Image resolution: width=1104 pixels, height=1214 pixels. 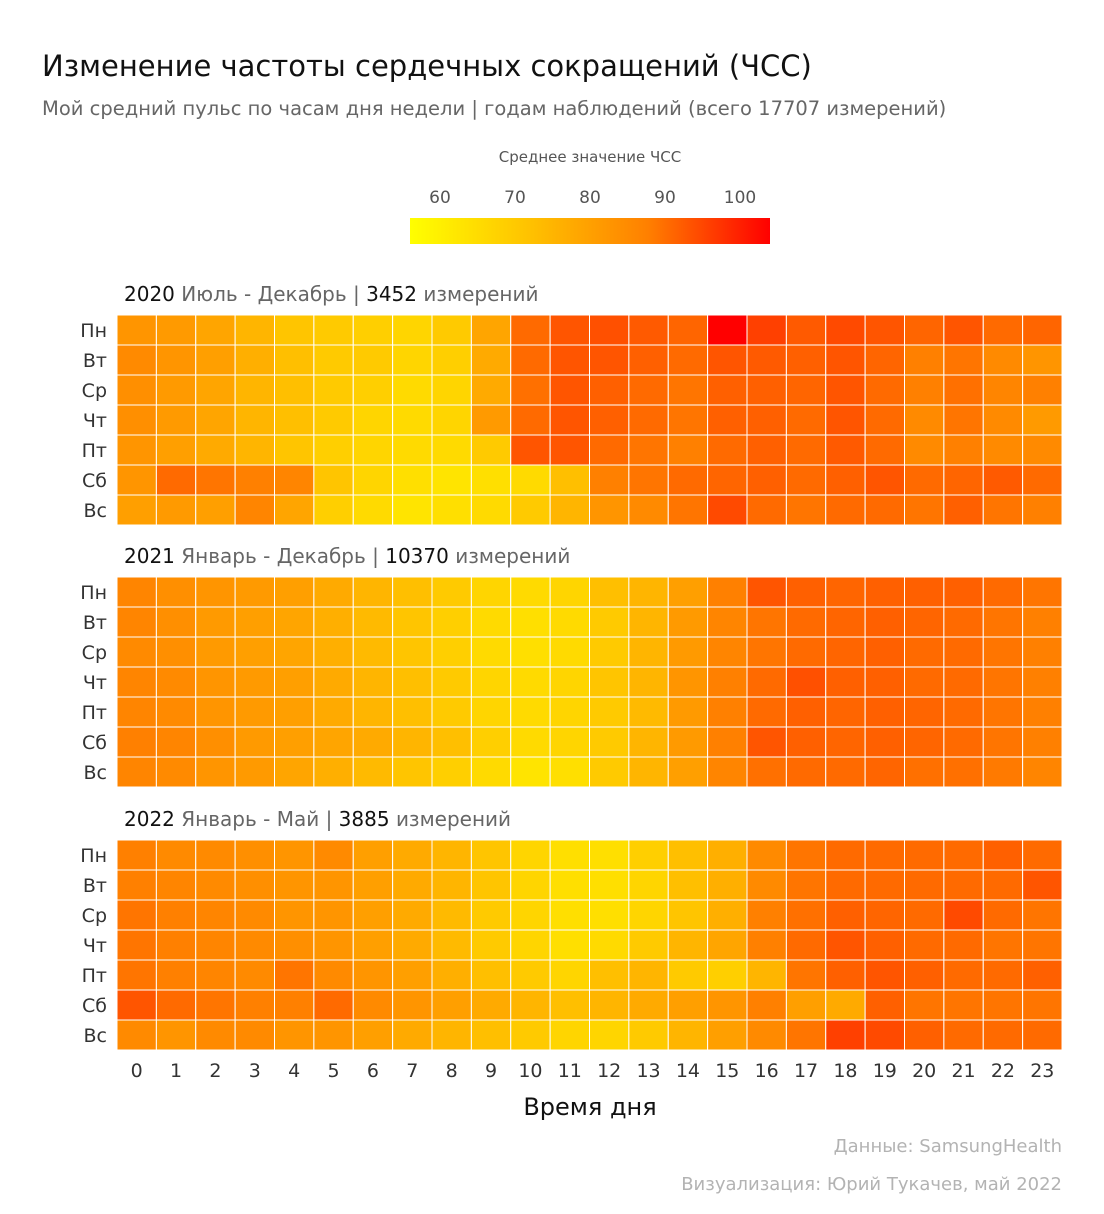 I want to click on heatmap-cell: 2022 Пт 12: 68, so click(x=609, y=975).